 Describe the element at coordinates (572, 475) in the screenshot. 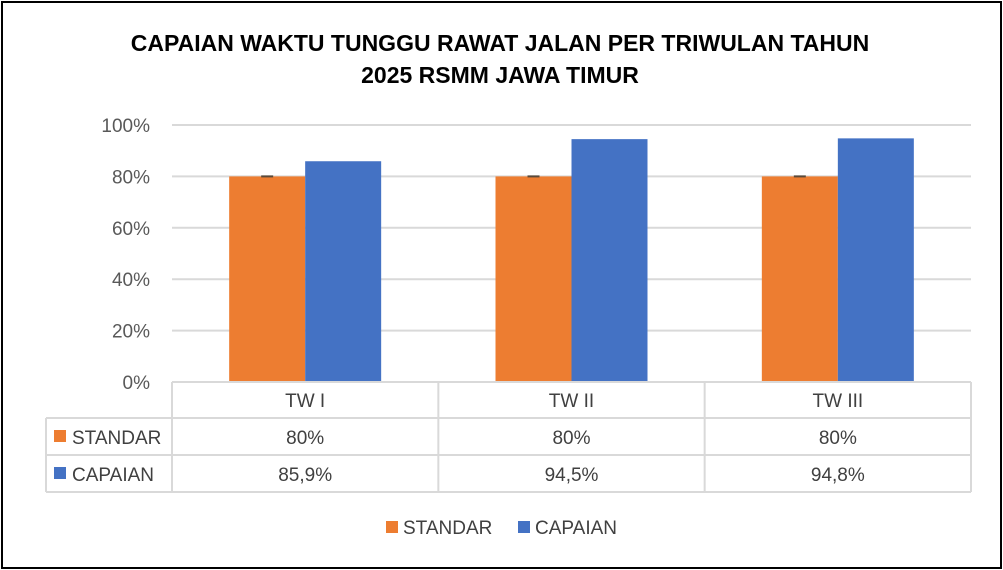

I see `table-value-capaian: 94,5%` at that location.